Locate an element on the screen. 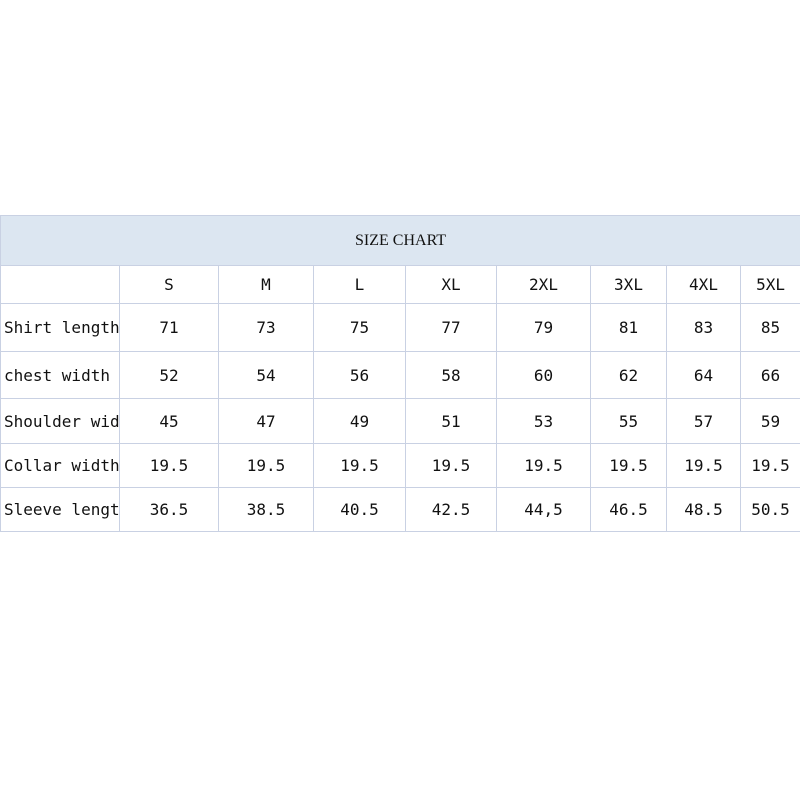  table-row: chest width 52 54 56 58 60 62 64 66 is located at coordinates (400, 375).